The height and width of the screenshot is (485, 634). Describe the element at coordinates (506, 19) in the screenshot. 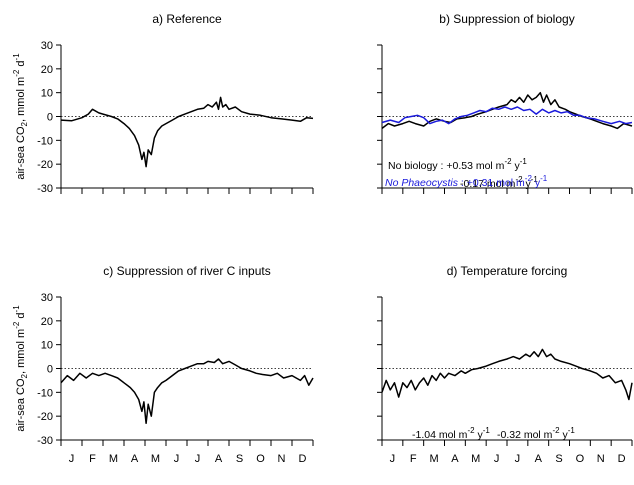

I see `panel-title: b) Suppression of biology` at that location.